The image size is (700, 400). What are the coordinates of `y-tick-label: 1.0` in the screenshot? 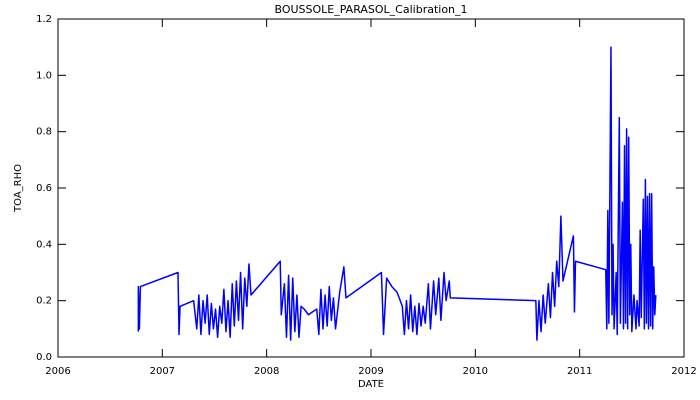 It's located at (44, 75).